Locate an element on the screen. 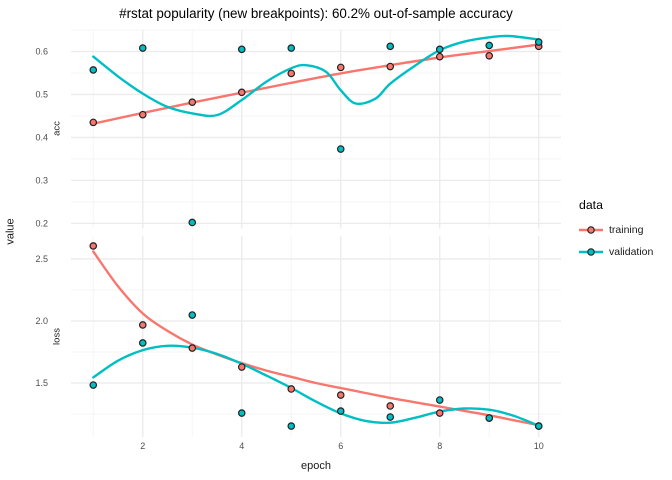  x-tick-label: 10 is located at coordinates (539, 446).